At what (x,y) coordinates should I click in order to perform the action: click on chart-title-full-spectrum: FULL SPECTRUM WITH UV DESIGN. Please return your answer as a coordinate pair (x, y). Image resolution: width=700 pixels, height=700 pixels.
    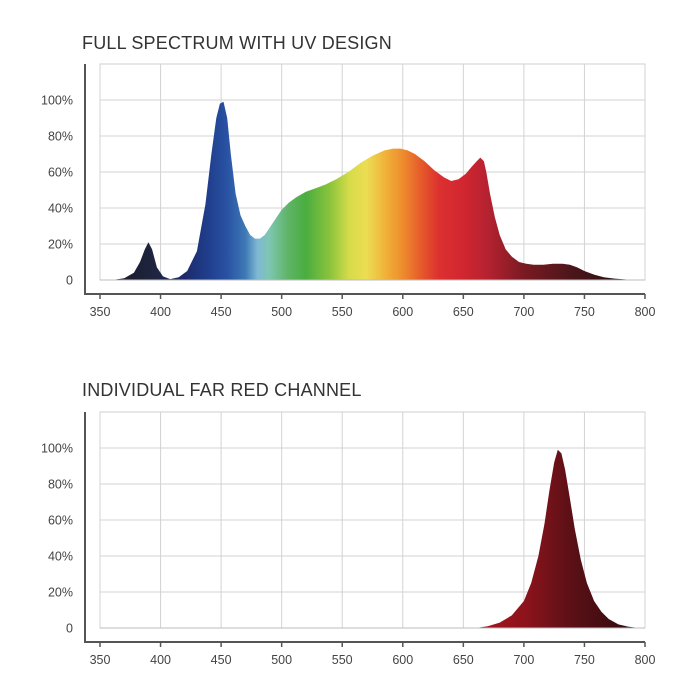
    Looking at the image, I should click on (237, 43).